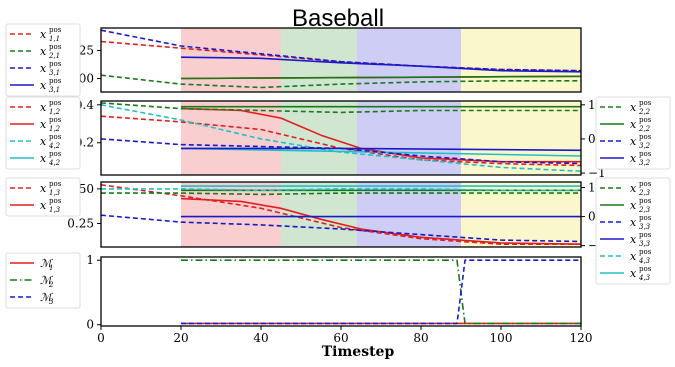  What do you see at coordinates (597, 173) in the screenshot?
I see `y2-tick-label: −1` at bounding box center [597, 173].